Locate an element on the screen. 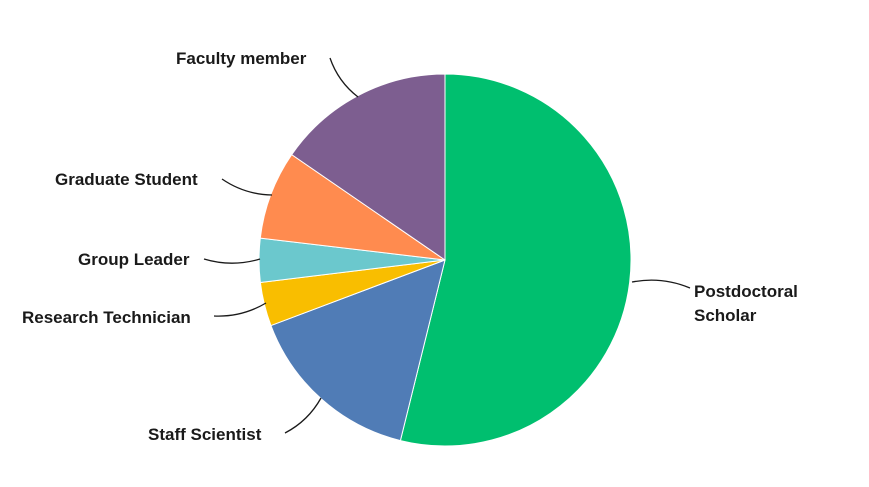 This screenshot has width=869, height=487. slice-label-staff-scientist: Staff Scientist is located at coordinates (205, 434).